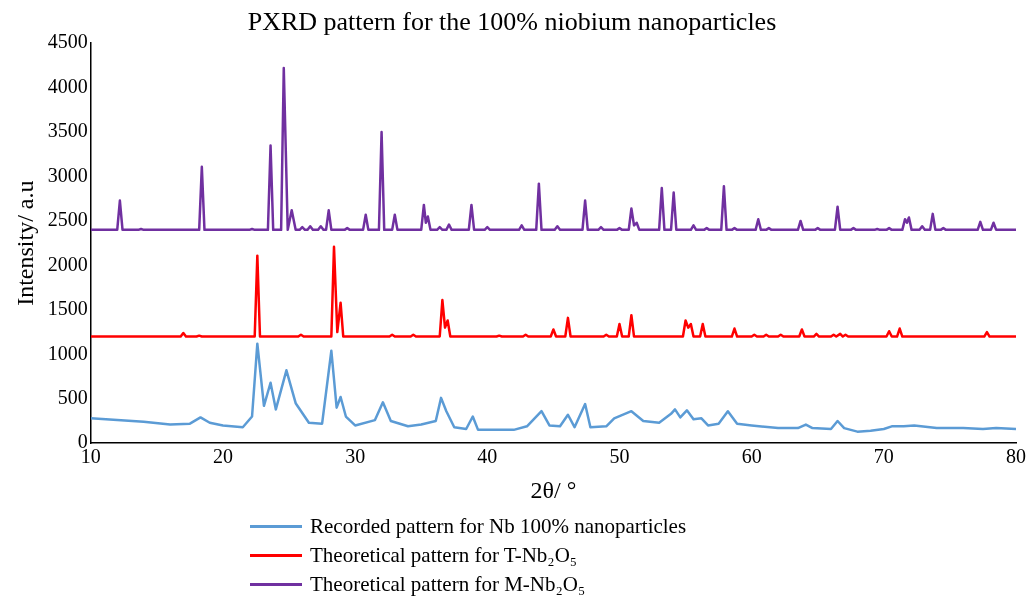 The height and width of the screenshot is (601, 1030). What do you see at coordinates (553, 489) in the screenshot?
I see `x-axis-title: 2θ/ °` at bounding box center [553, 489].